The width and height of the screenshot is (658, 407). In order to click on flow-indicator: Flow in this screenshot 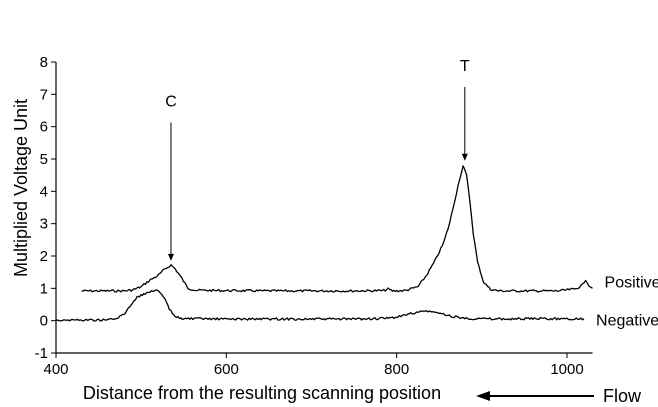, I will do `click(559, 396)`.